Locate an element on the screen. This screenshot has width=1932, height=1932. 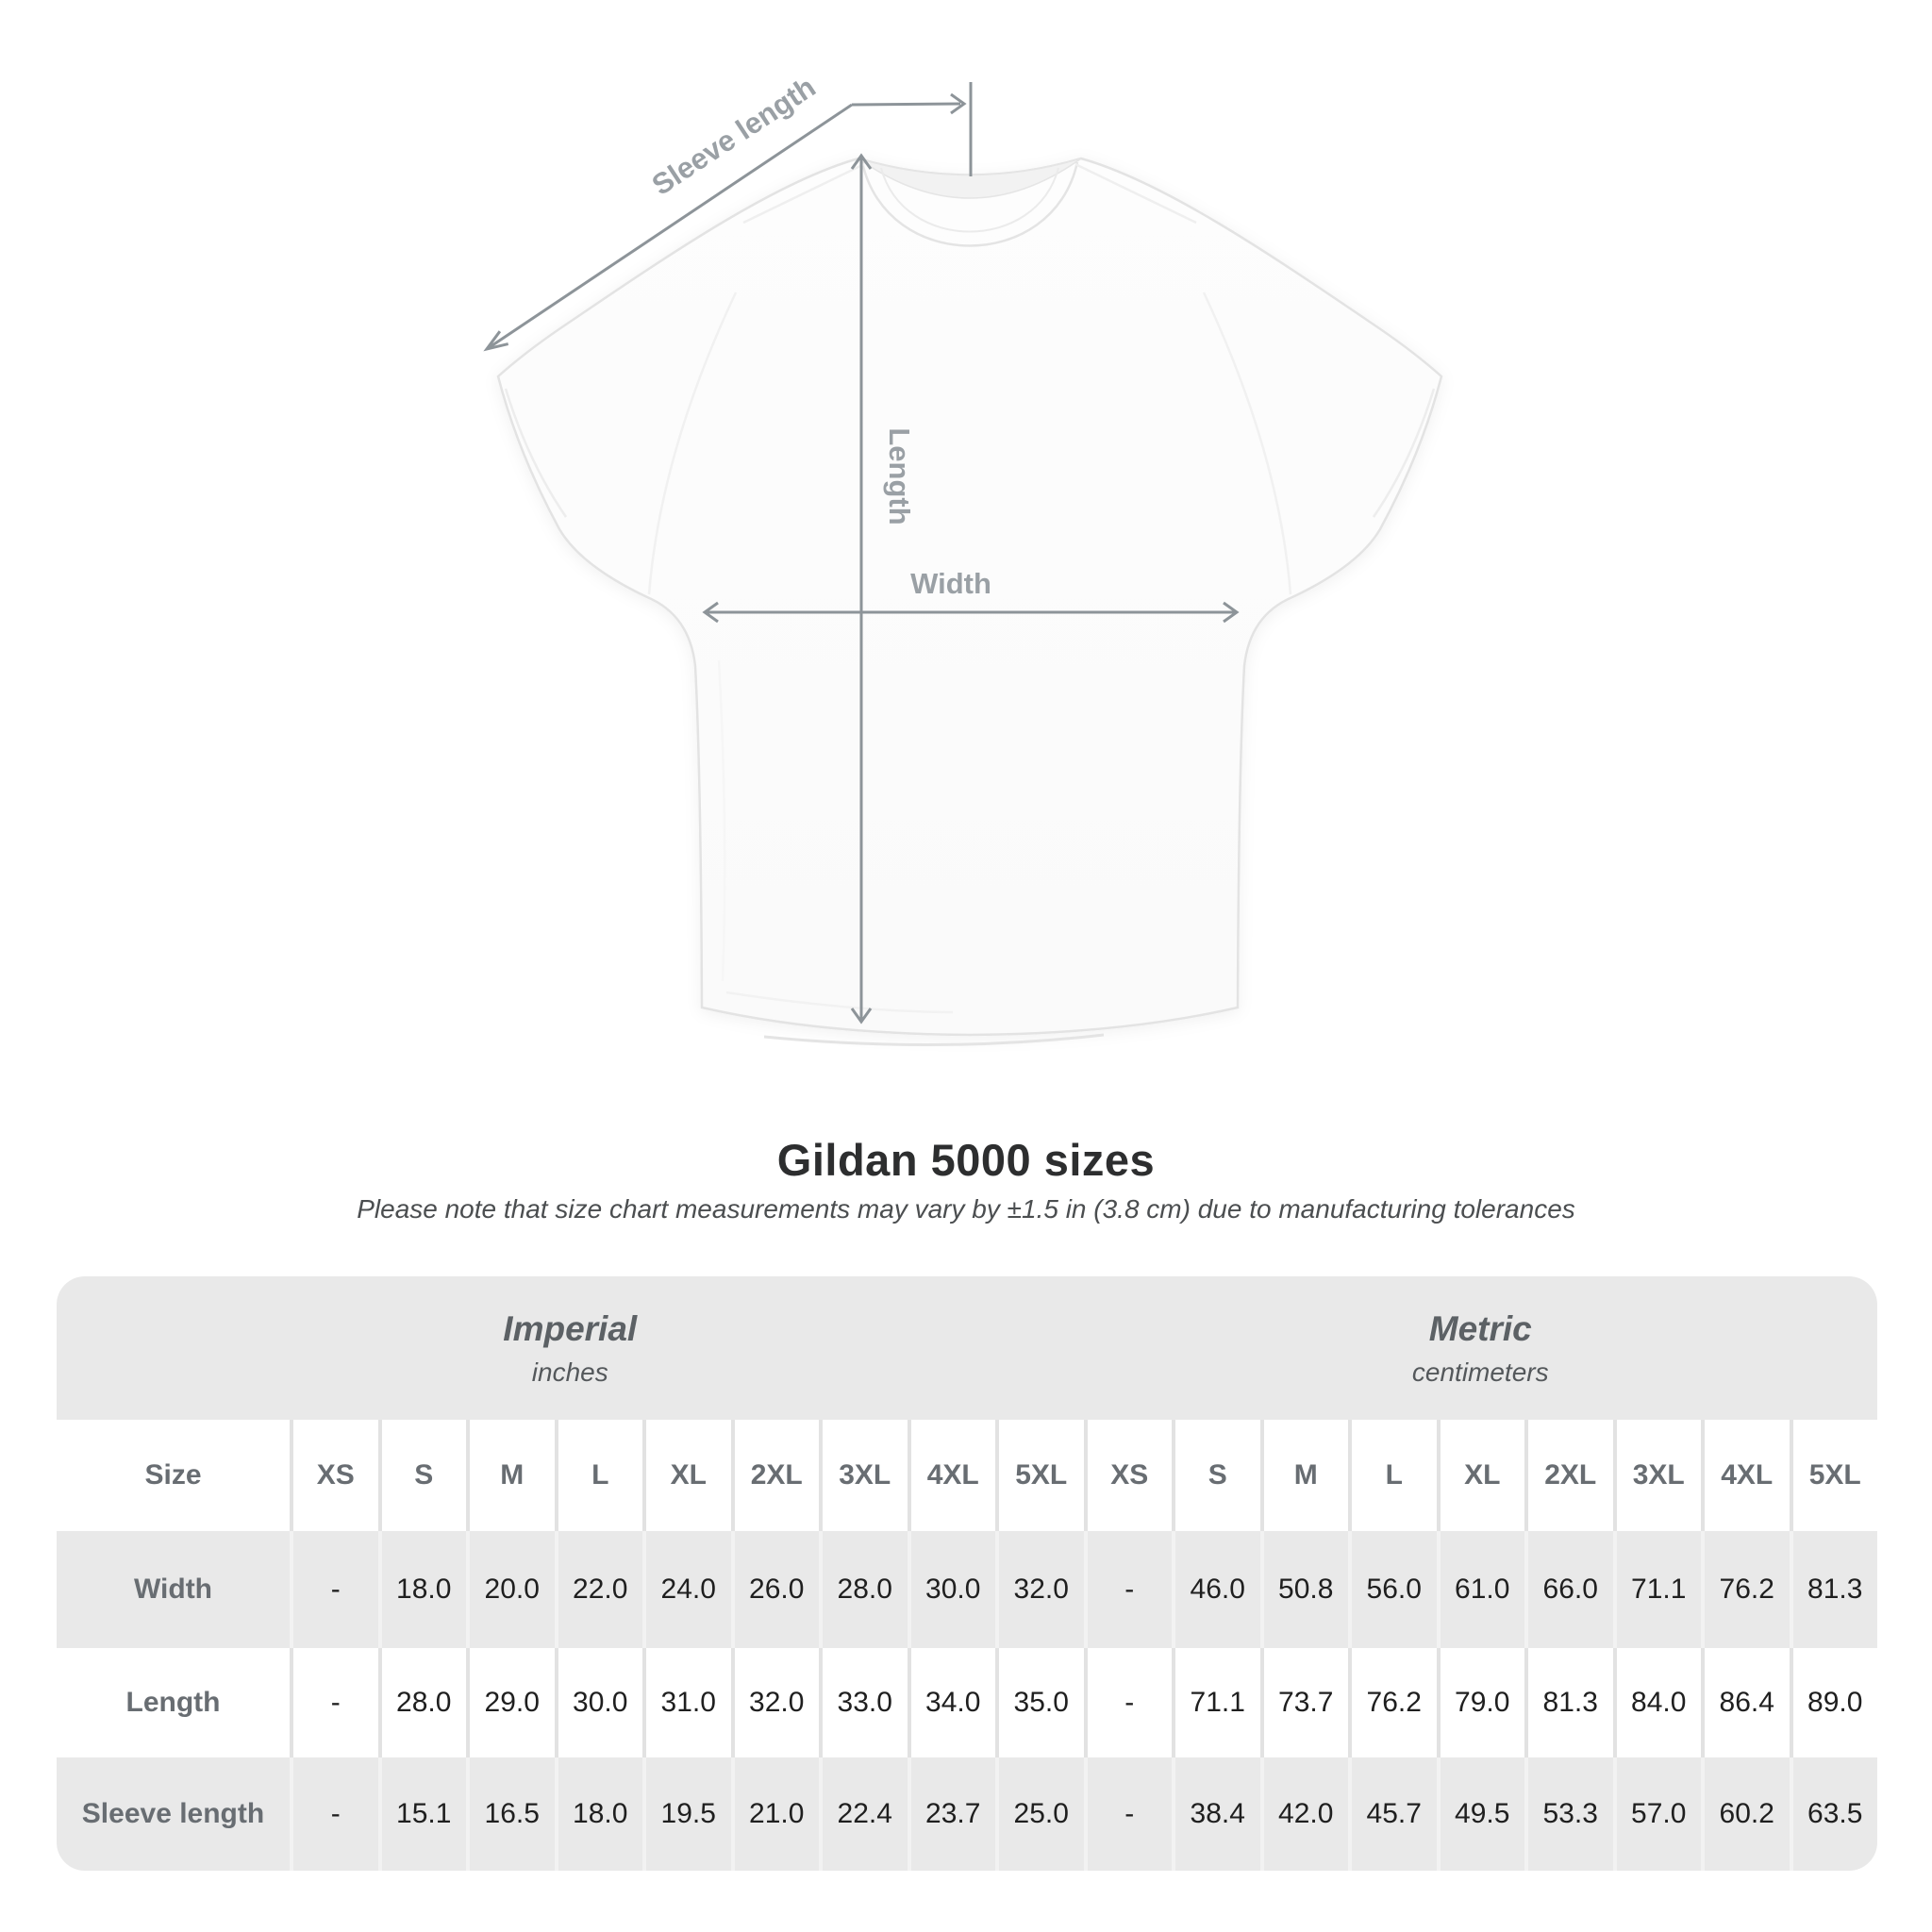
width-metric-l: 56.0 is located at coordinates (1393, 1589).